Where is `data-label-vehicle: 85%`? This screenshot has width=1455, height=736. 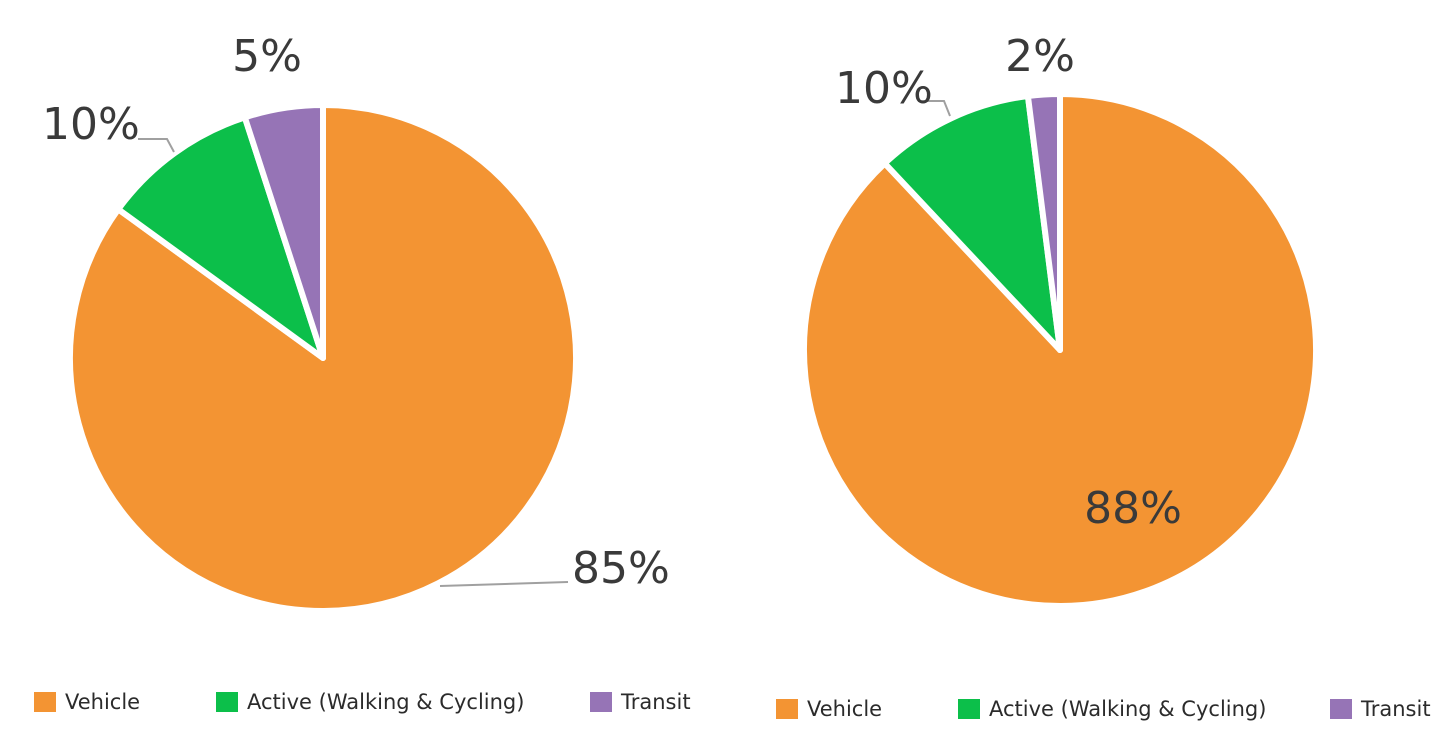
data-label-vehicle: 85% is located at coordinates (621, 568).